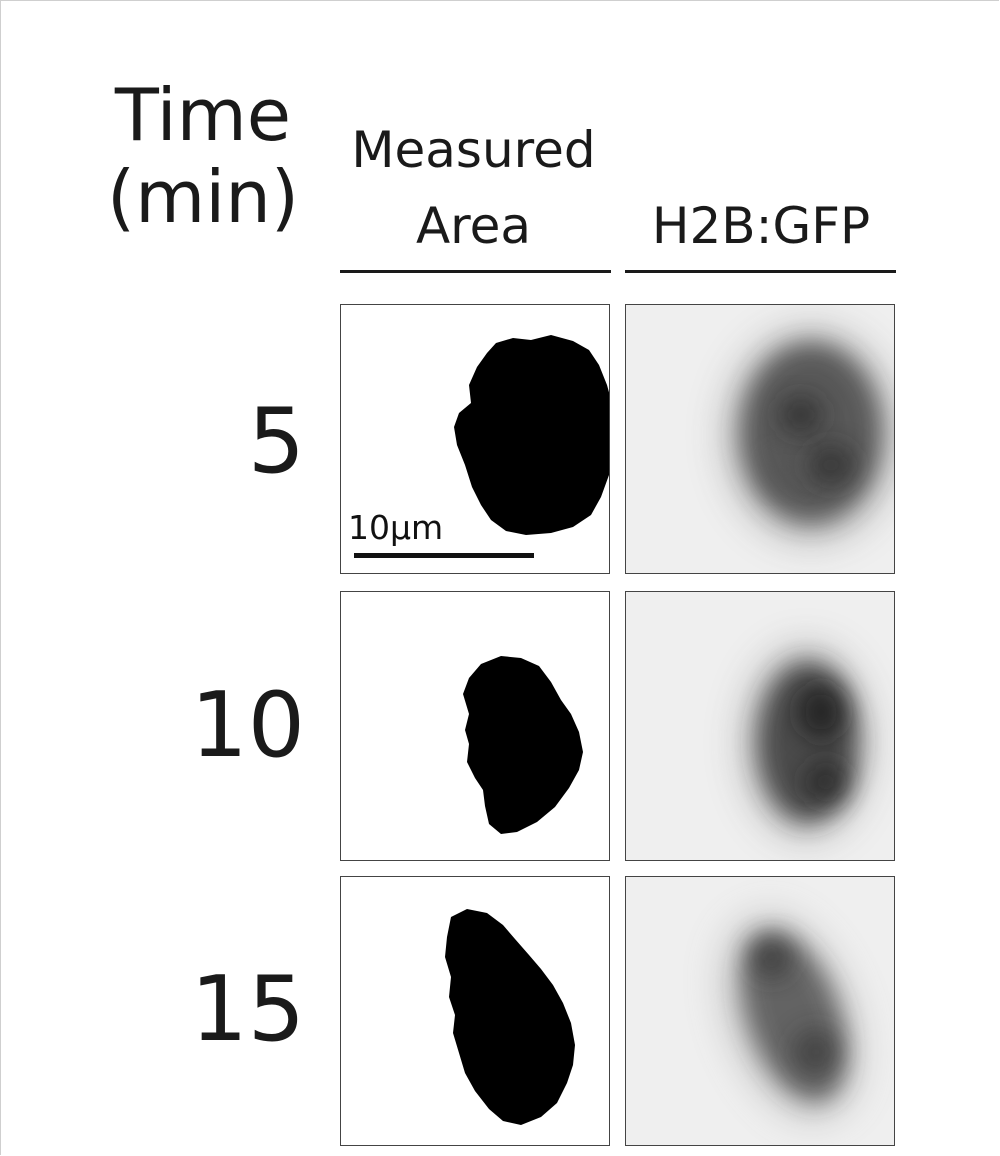 This screenshot has height=1156, width=1000. Describe the element at coordinates (760, 271) in the screenshot. I see `h2b-gfp-header-rule` at that location.